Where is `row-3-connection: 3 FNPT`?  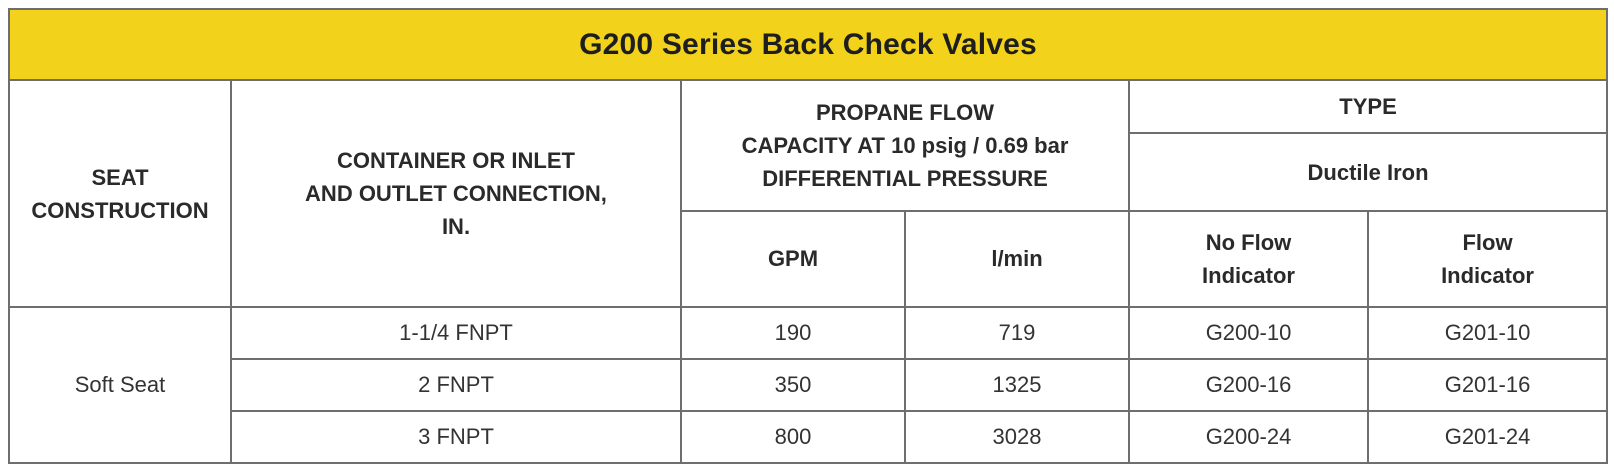
row-3-connection: 3 FNPT is located at coordinates (456, 437).